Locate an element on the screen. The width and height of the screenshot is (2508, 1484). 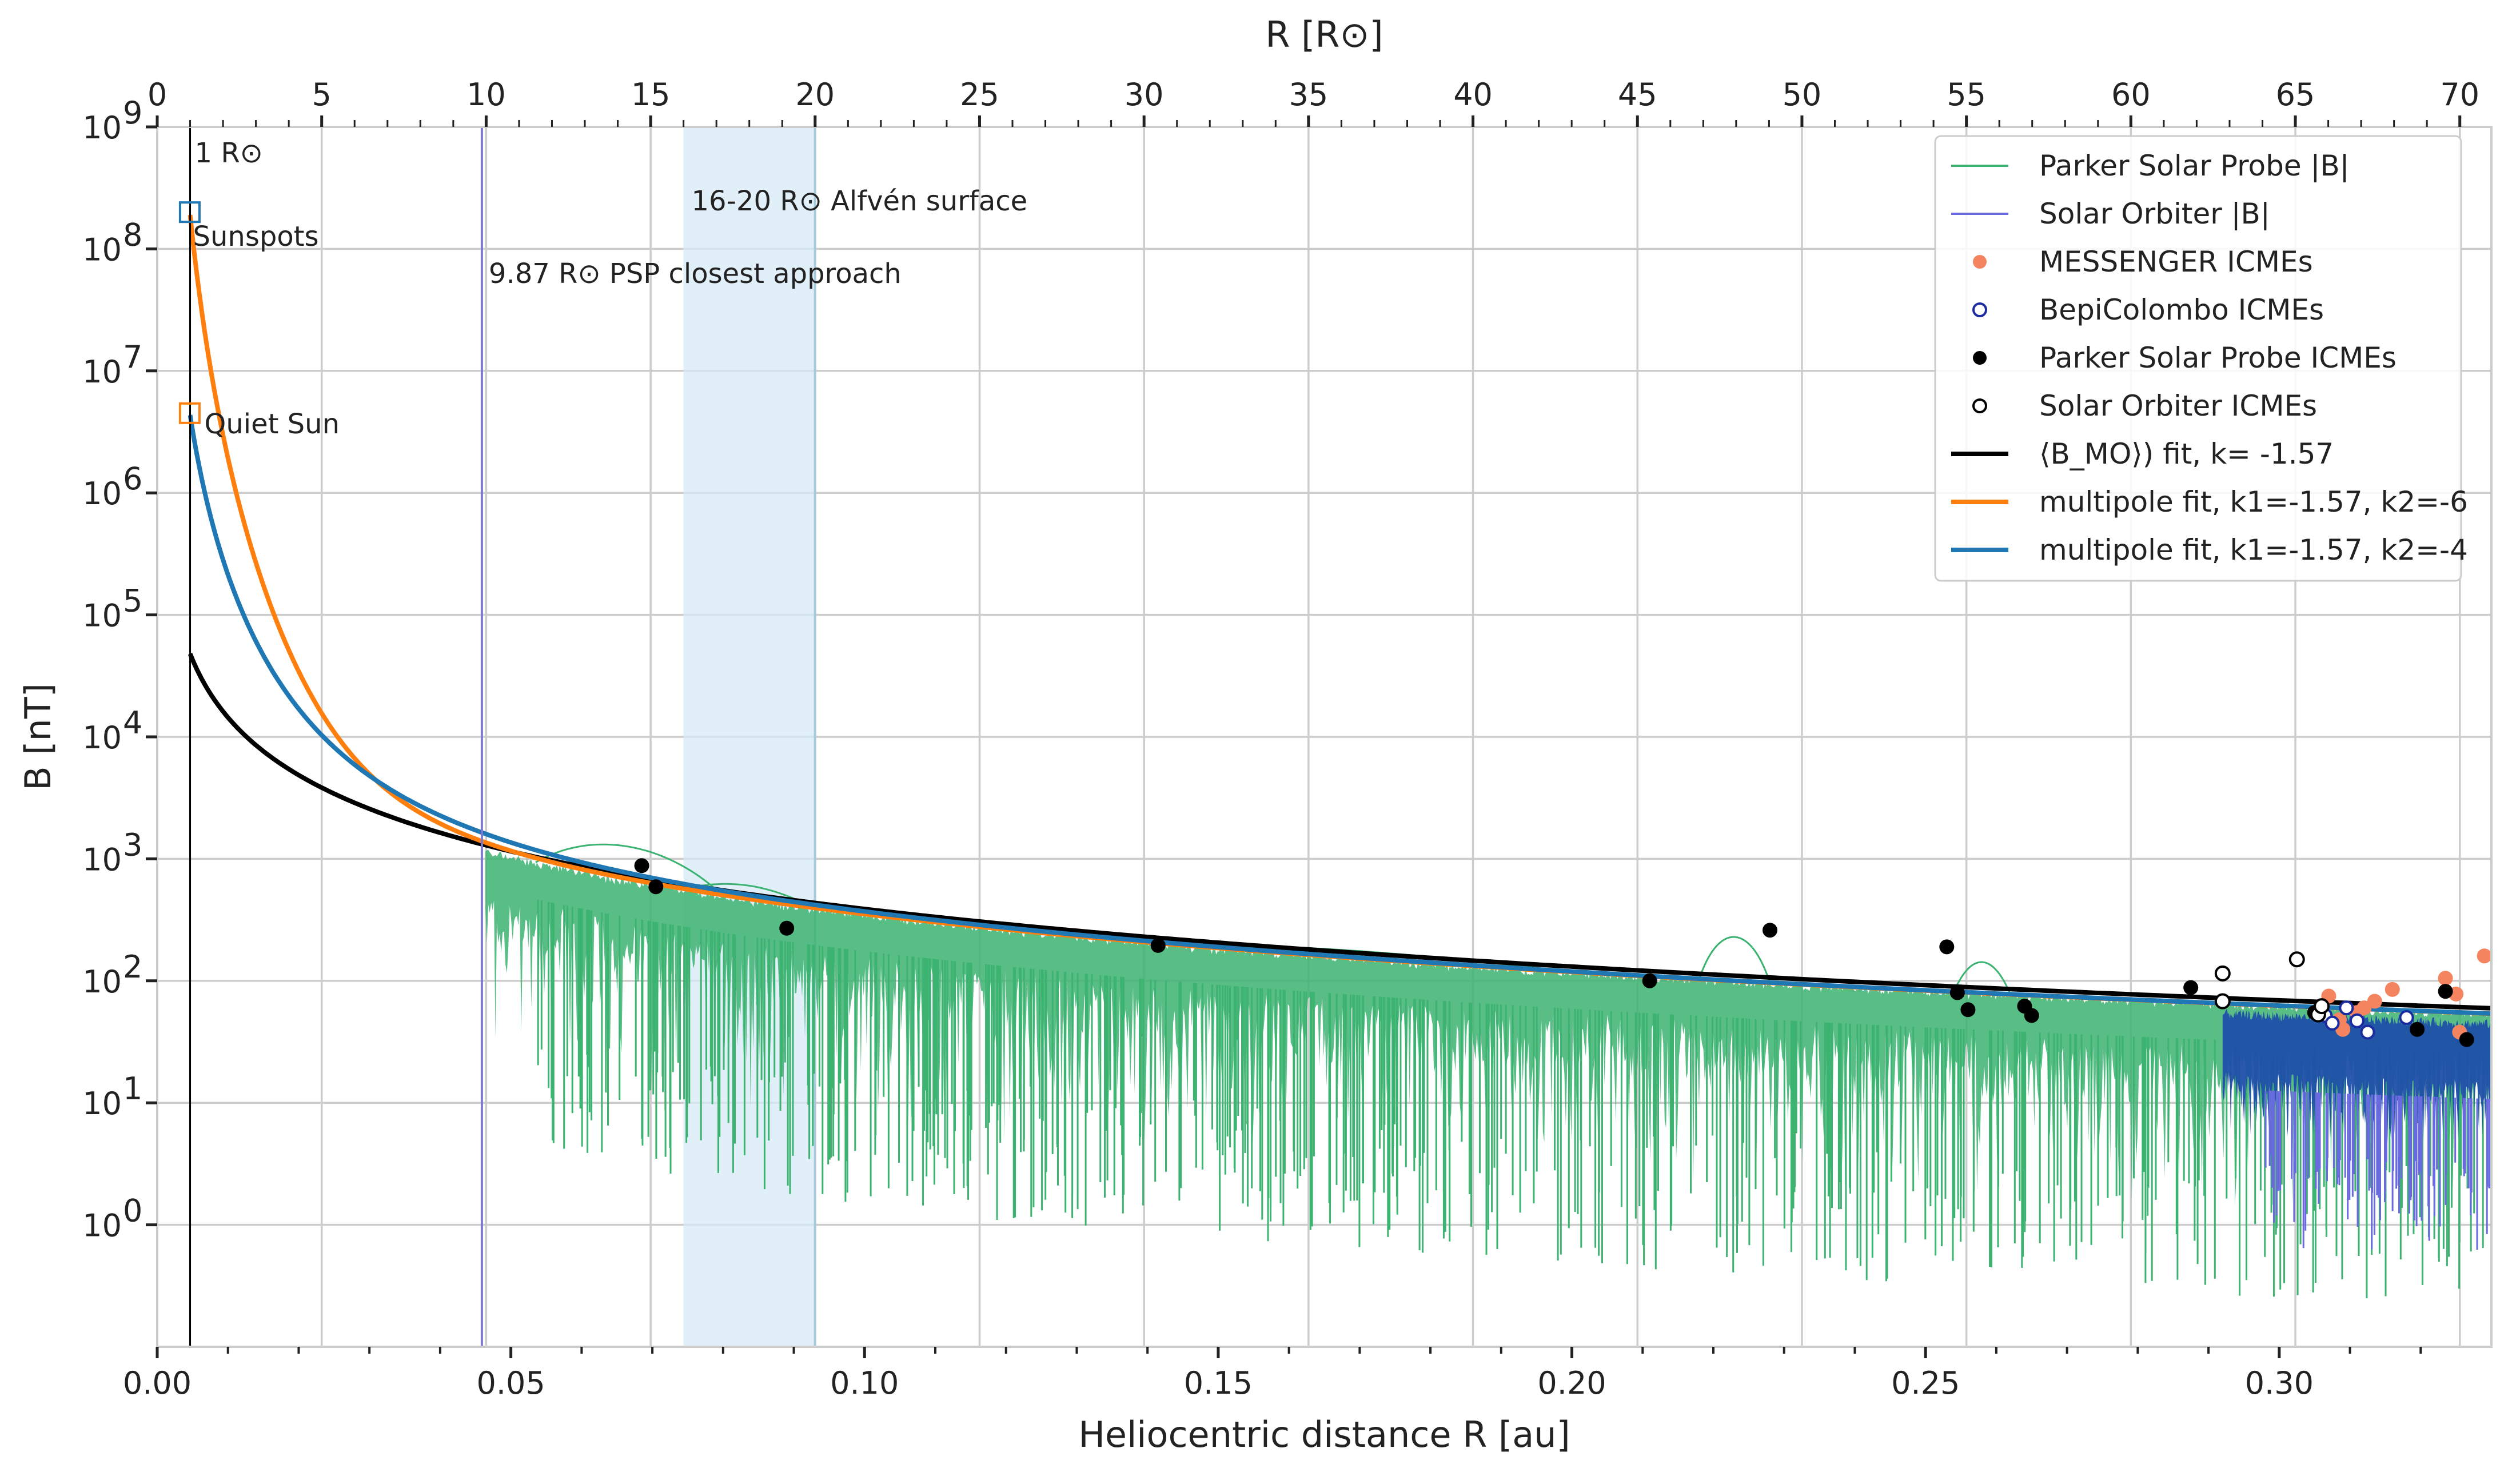
y-tick-exponent: 3 is located at coordinates (132, 845).